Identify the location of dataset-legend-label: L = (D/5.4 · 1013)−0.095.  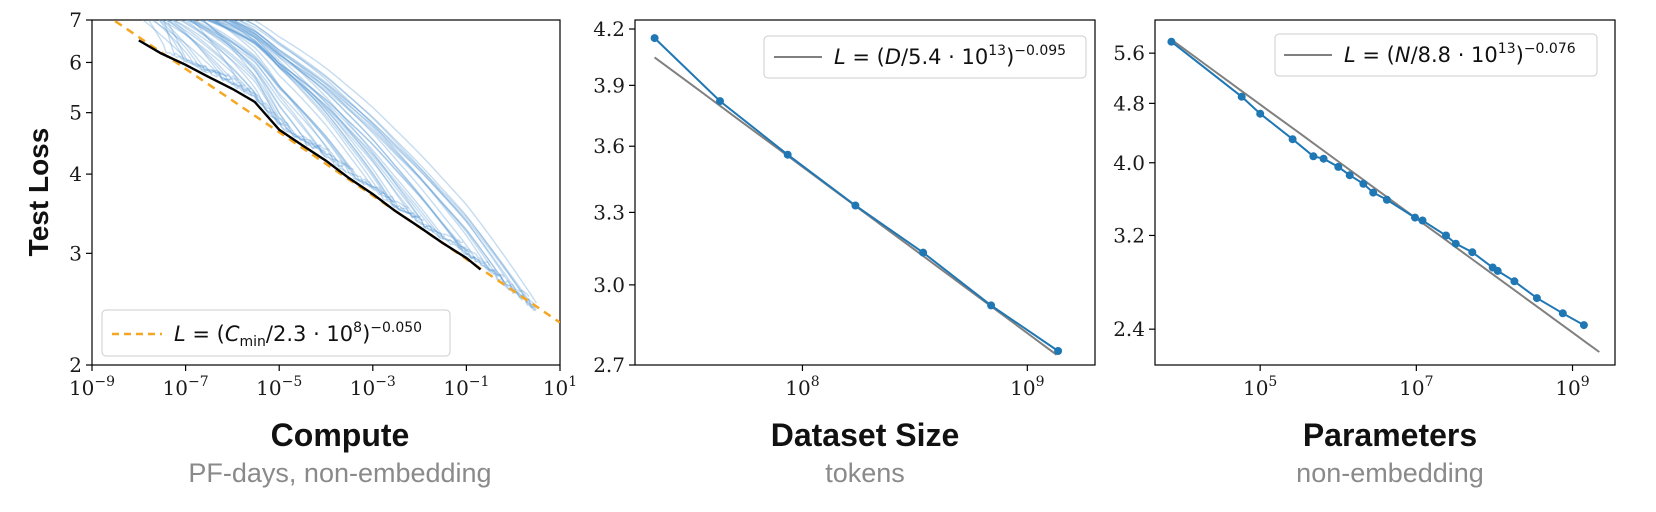
(950, 56).